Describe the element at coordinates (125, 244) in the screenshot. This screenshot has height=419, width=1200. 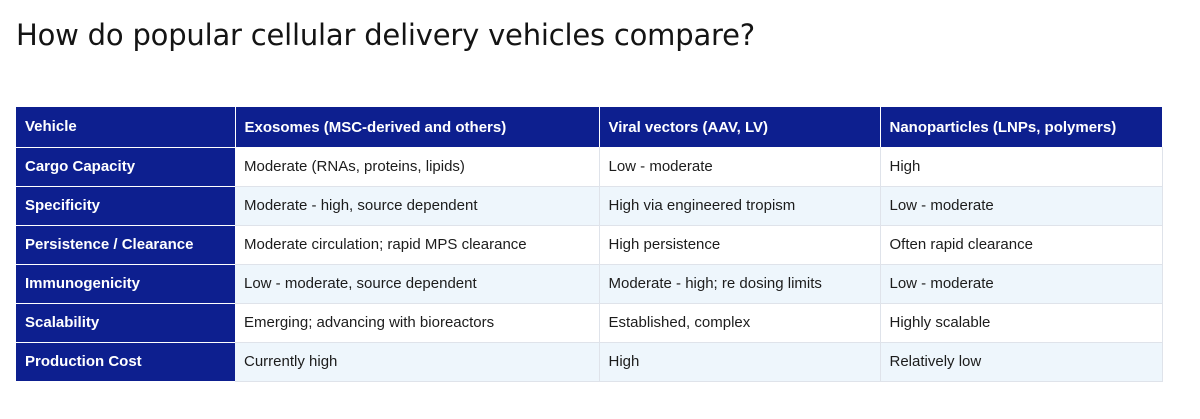
I see `row-label: Persistence / Clearance` at that location.